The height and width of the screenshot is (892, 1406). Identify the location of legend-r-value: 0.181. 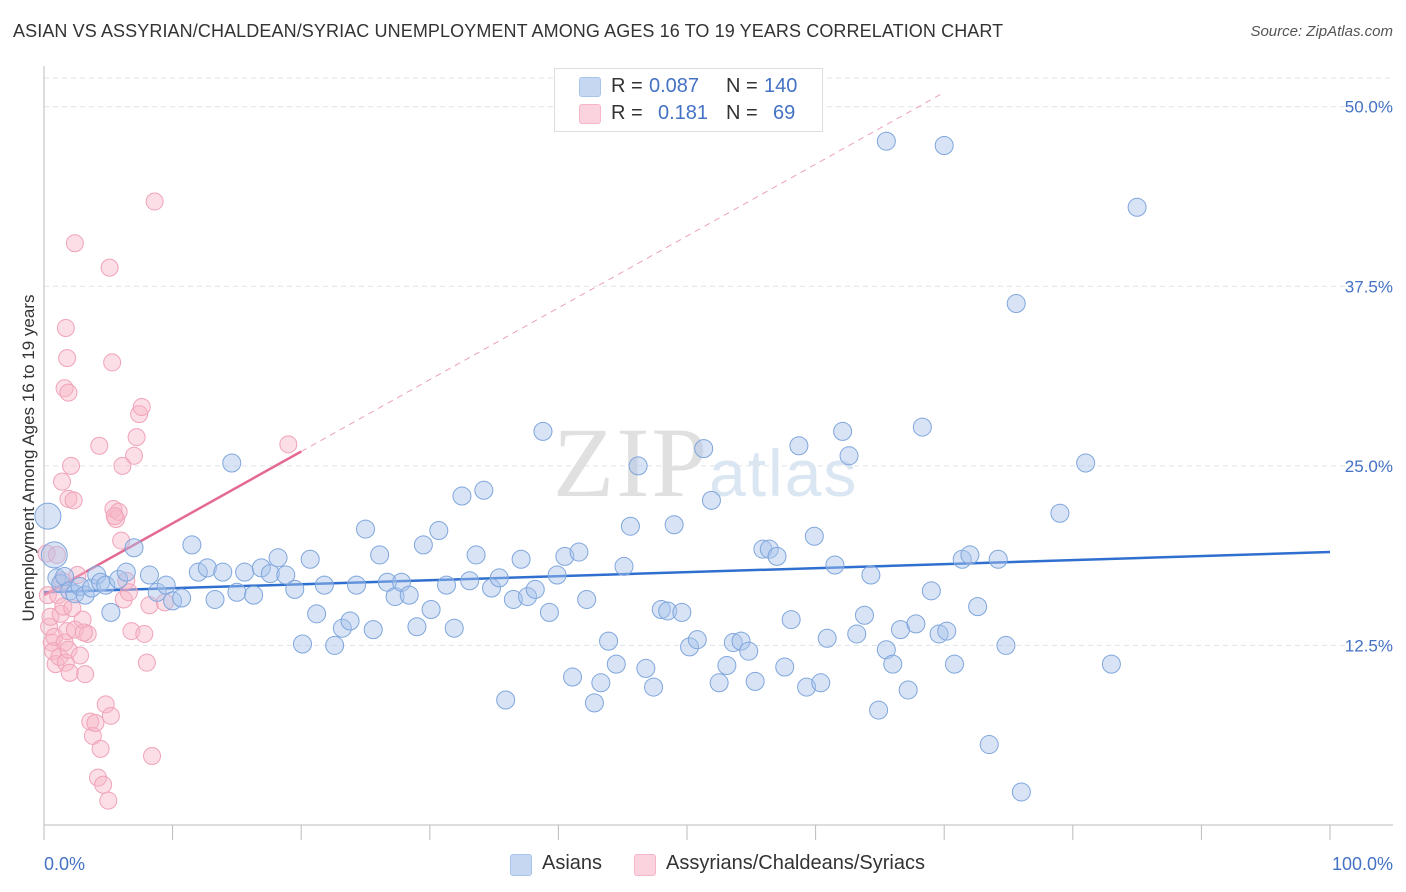
(683, 113).